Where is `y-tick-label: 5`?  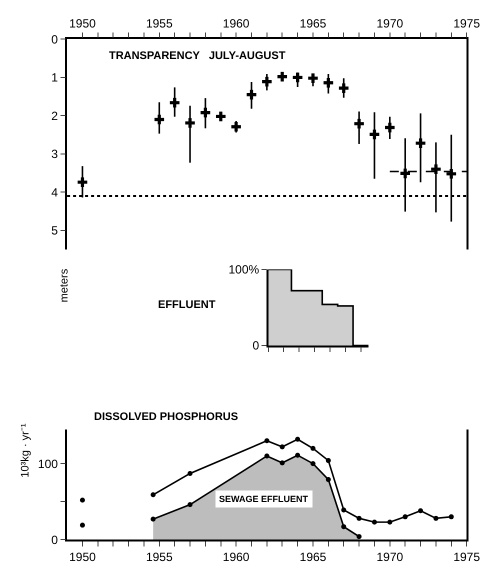
y-tick-label: 5 is located at coordinates (54, 231).